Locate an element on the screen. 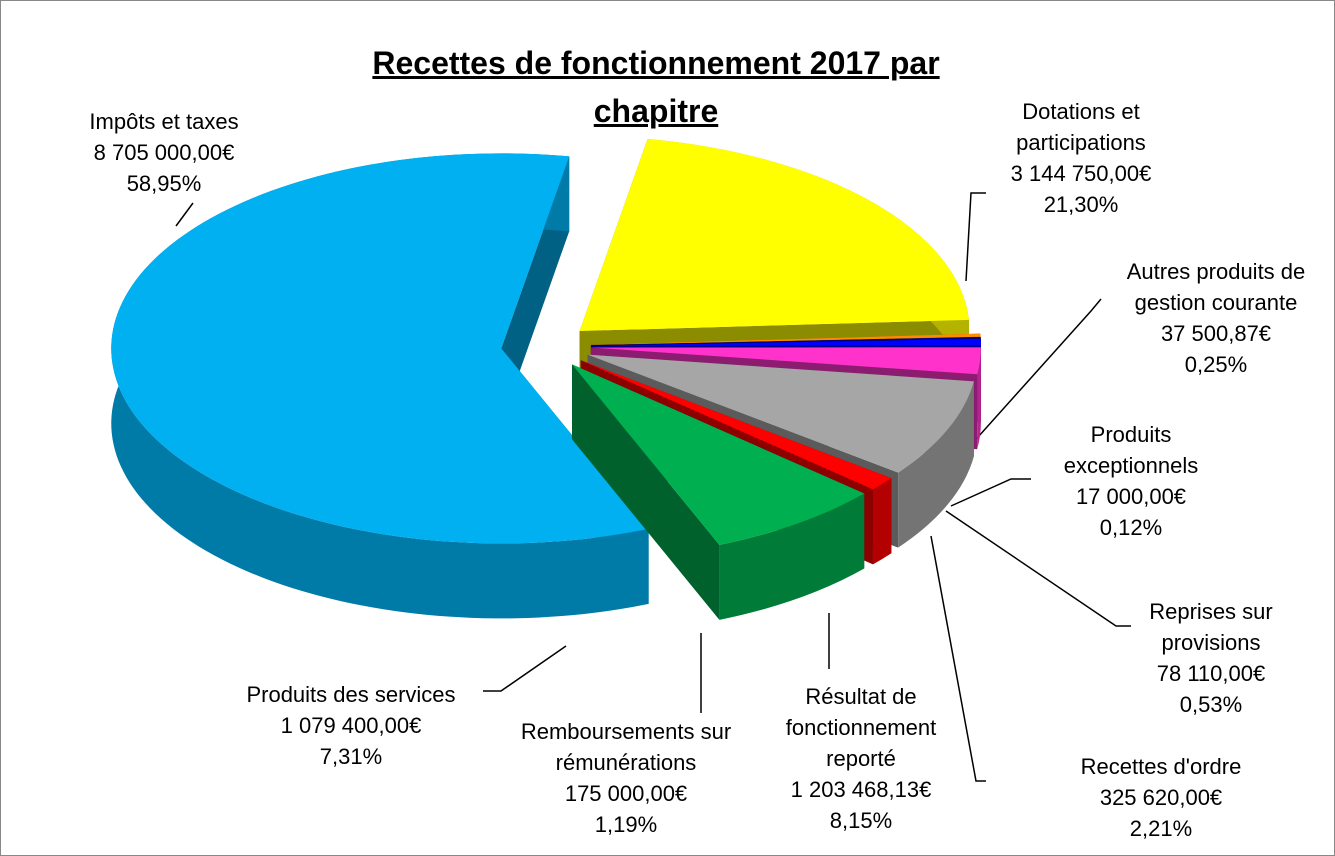 The image size is (1335, 856). data-label: Impôts et taxes 8 705 000,00€ 58,95% is located at coordinates (164, 152).